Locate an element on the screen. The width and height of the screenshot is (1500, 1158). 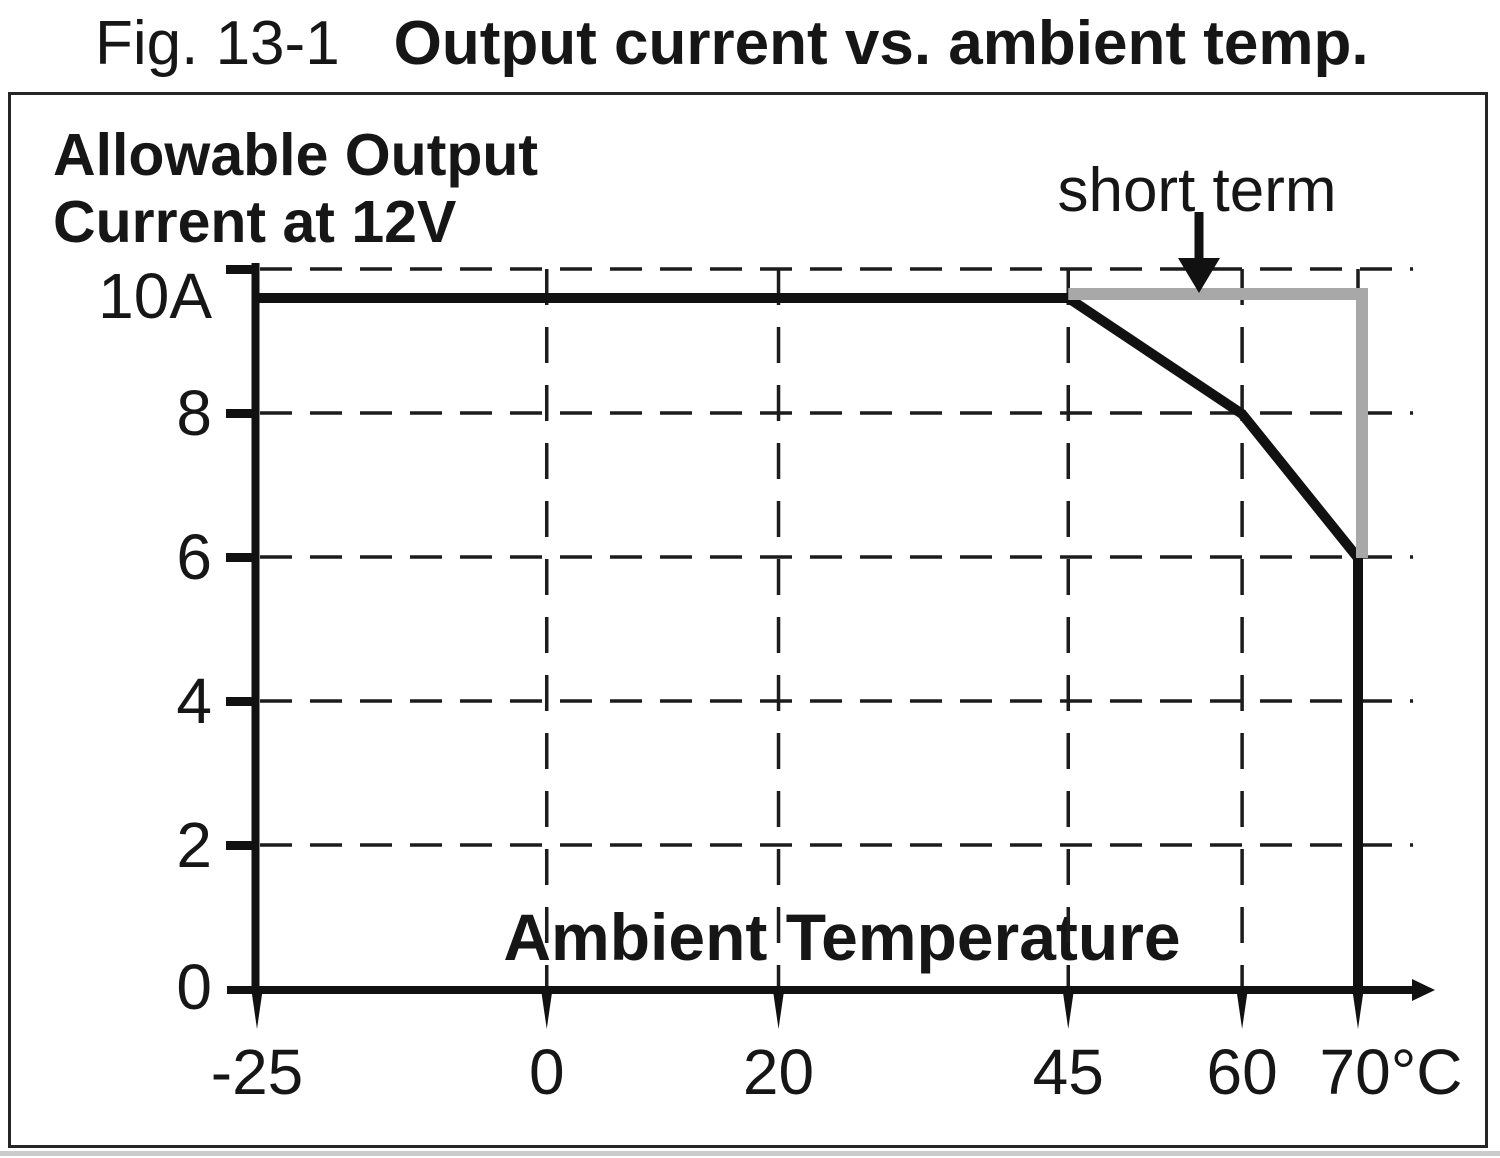
y-axis-line is located at coordinates (255, 626).